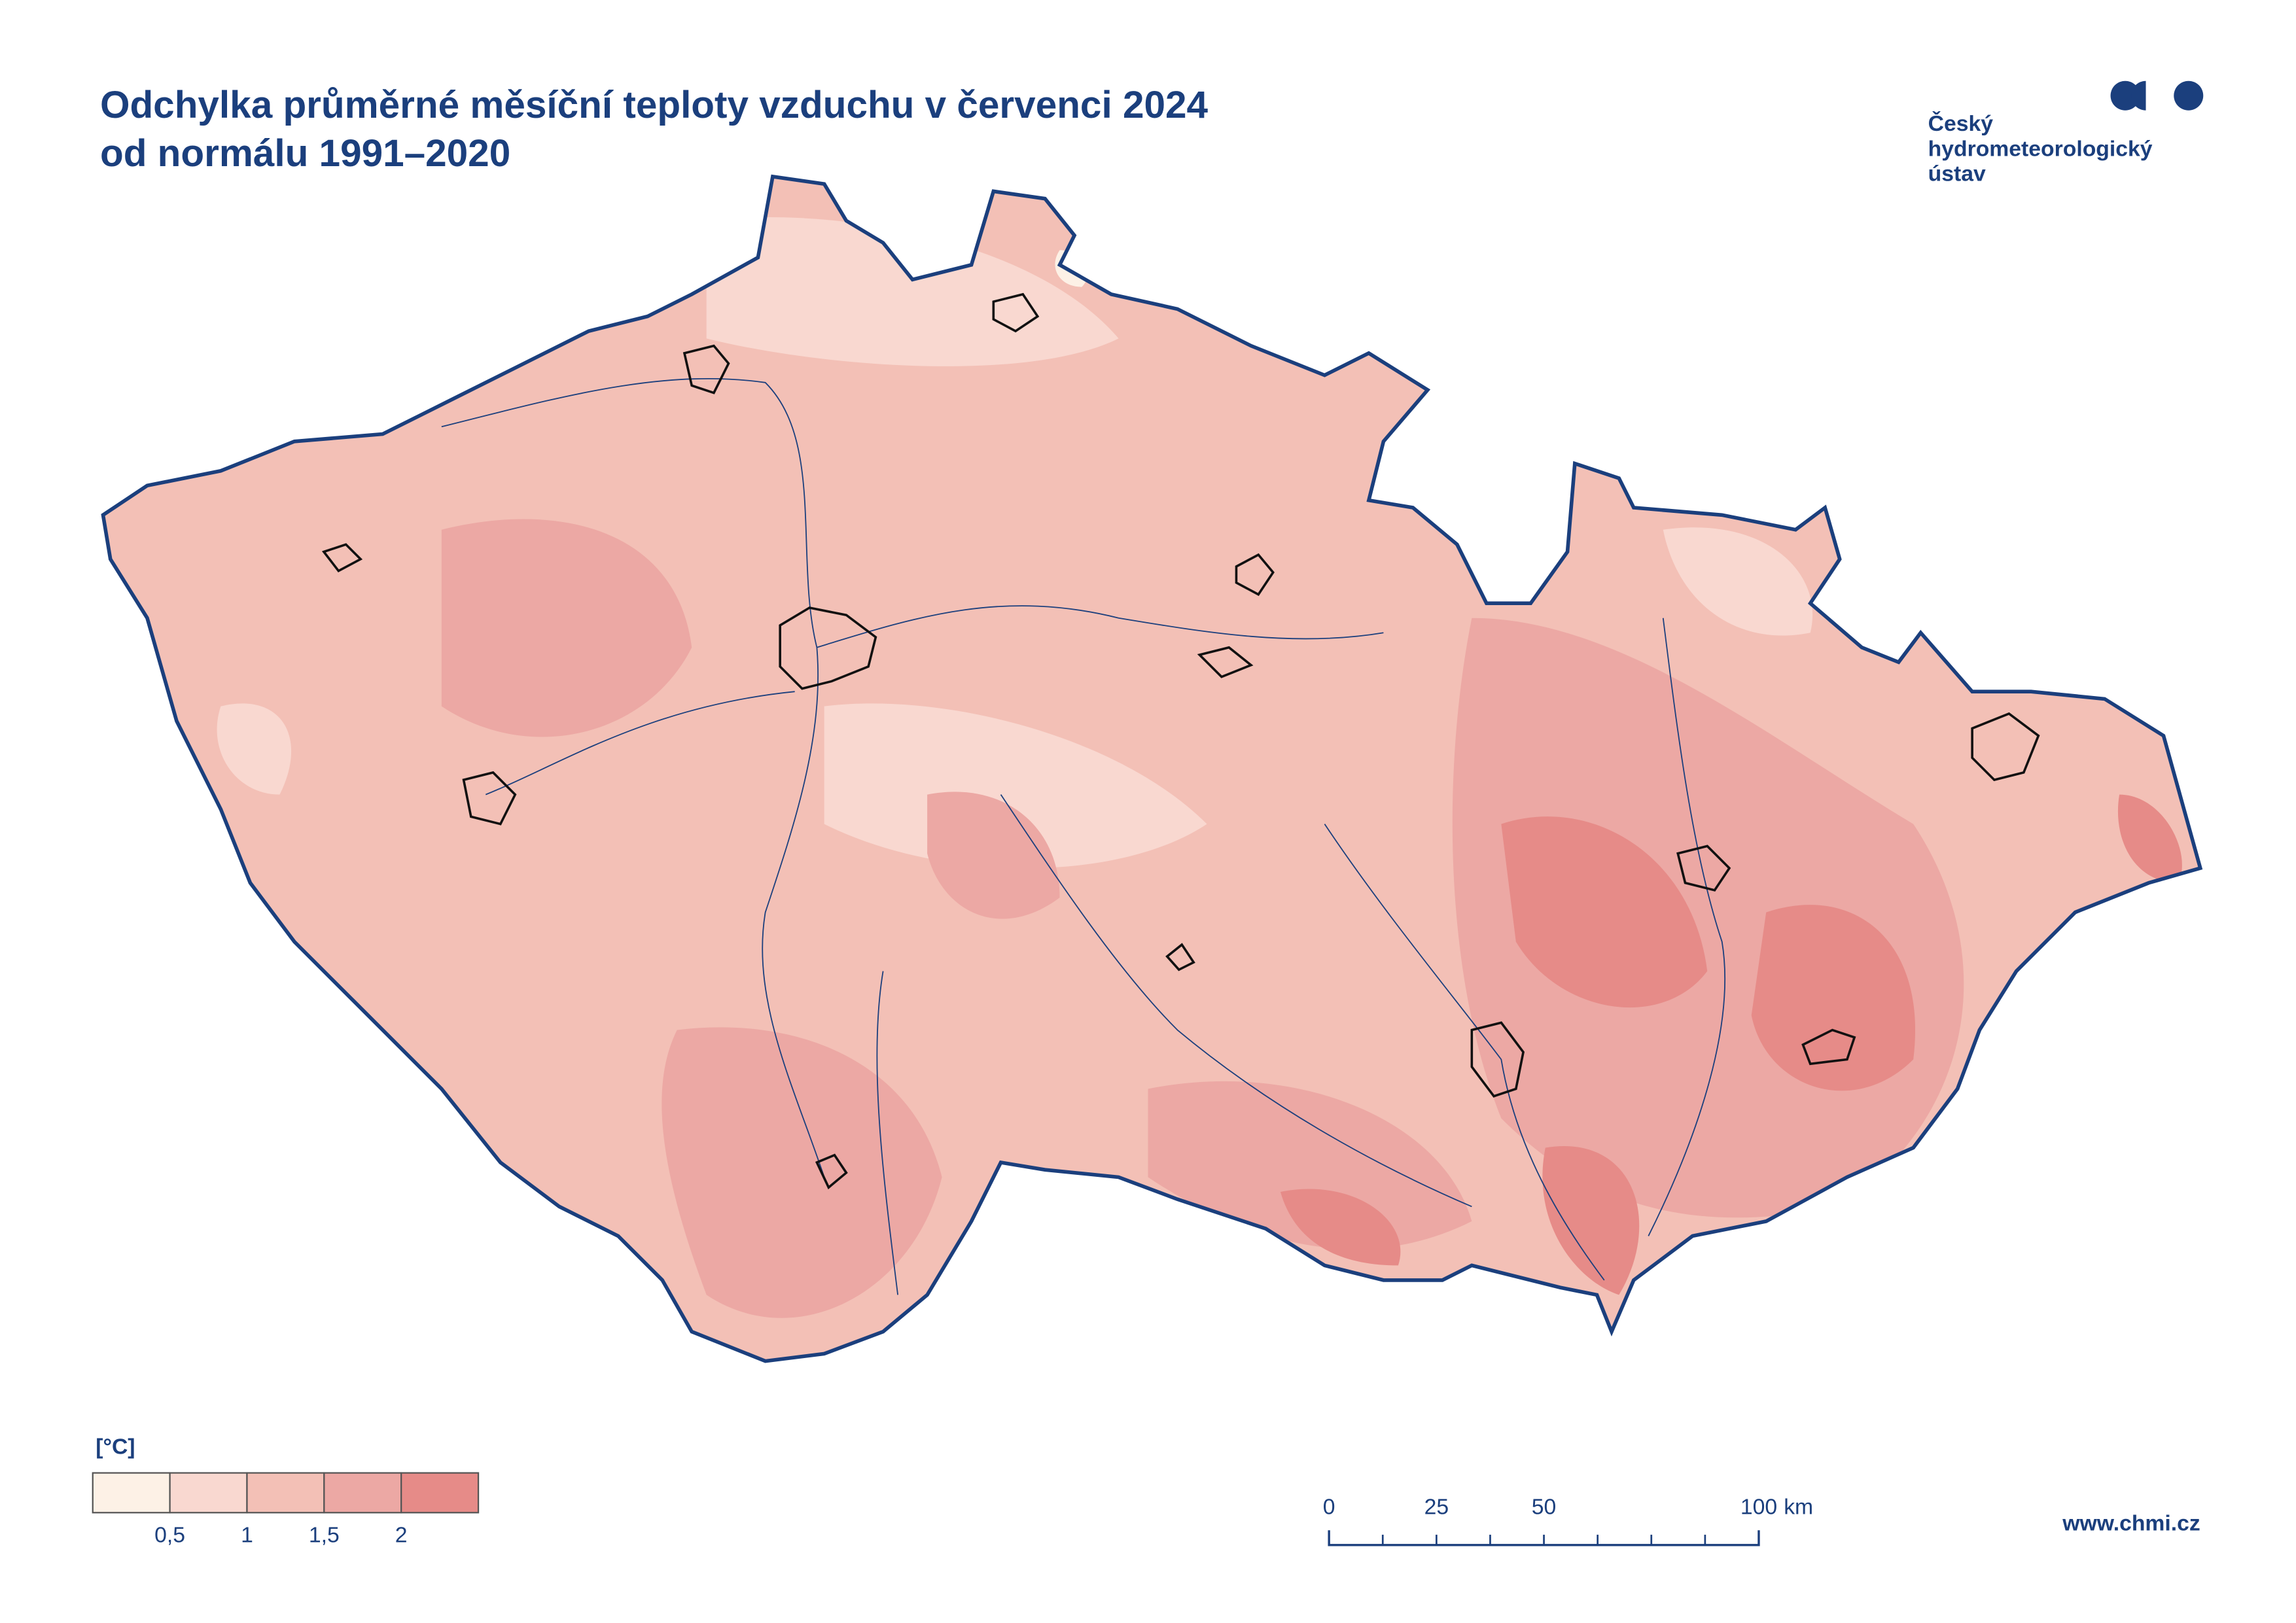 Image resolution: width=2296 pixels, height=1623 pixels. Describe the element at coordinates (2040, 148) in the screenshot. I see `logo-text: hydrometeorologický` at that location.